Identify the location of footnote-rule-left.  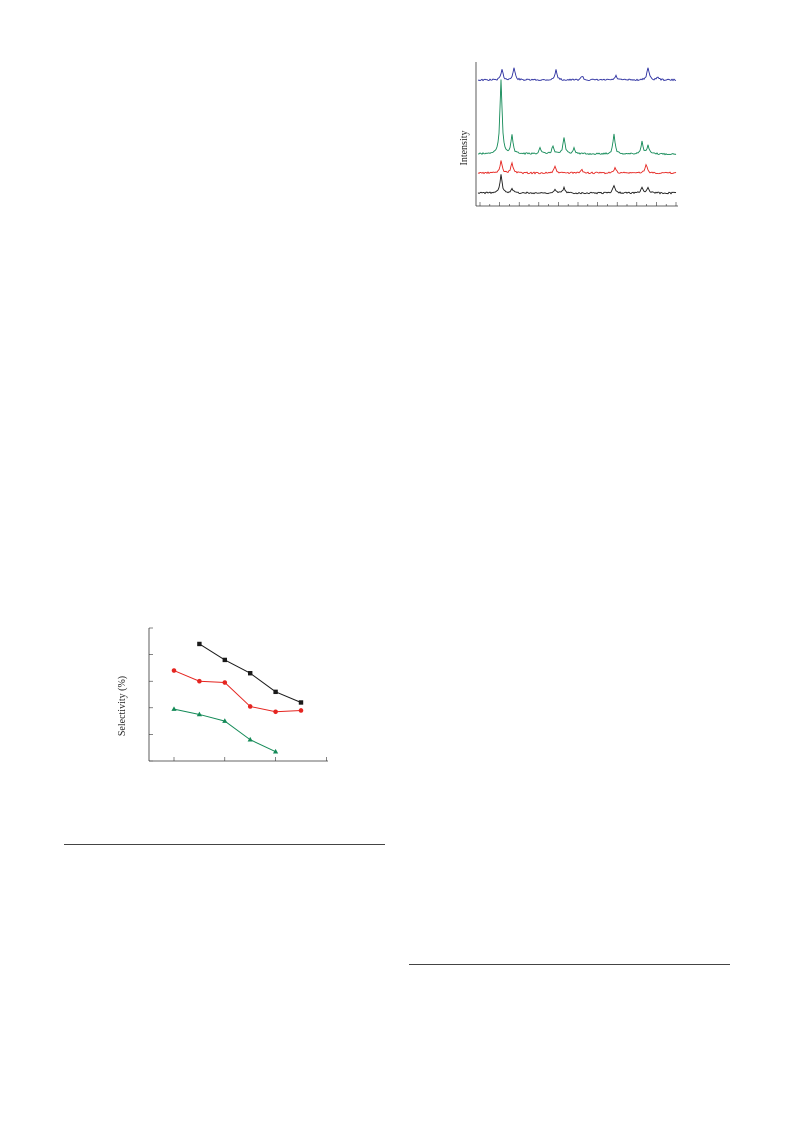
(224, 844).